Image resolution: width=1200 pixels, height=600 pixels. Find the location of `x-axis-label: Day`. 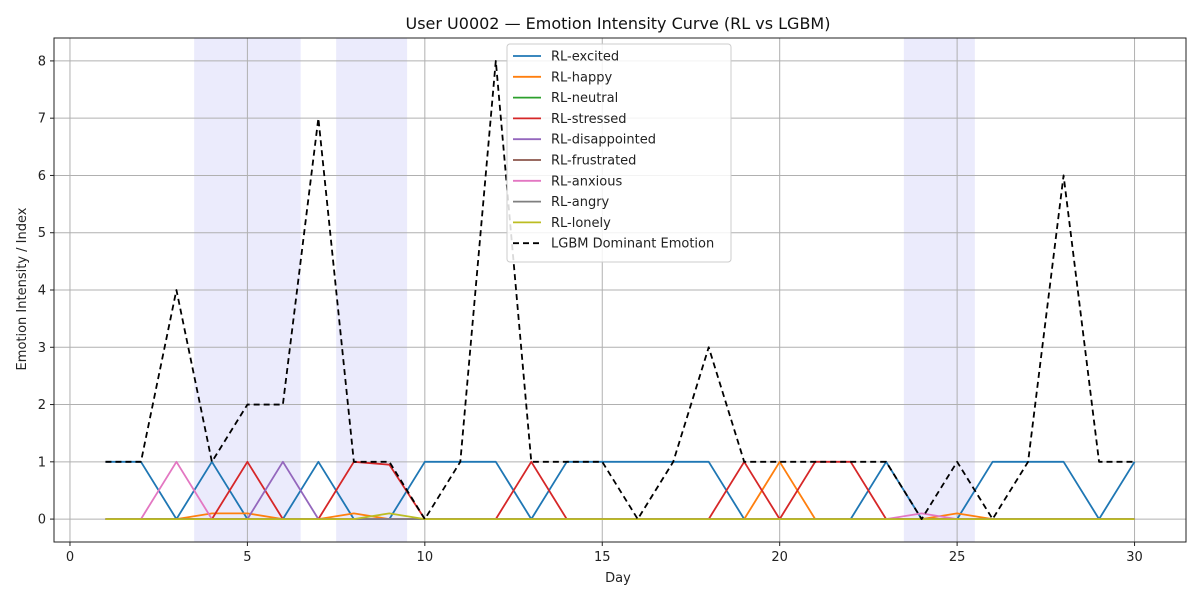

x-axis-label: Day is located at coordinates (618, 578).